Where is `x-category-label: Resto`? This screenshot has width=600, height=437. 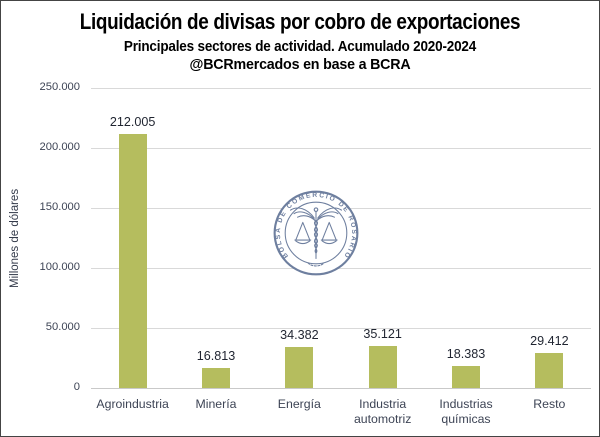
x-category-label: Resto is located at coordinates (549, 404).